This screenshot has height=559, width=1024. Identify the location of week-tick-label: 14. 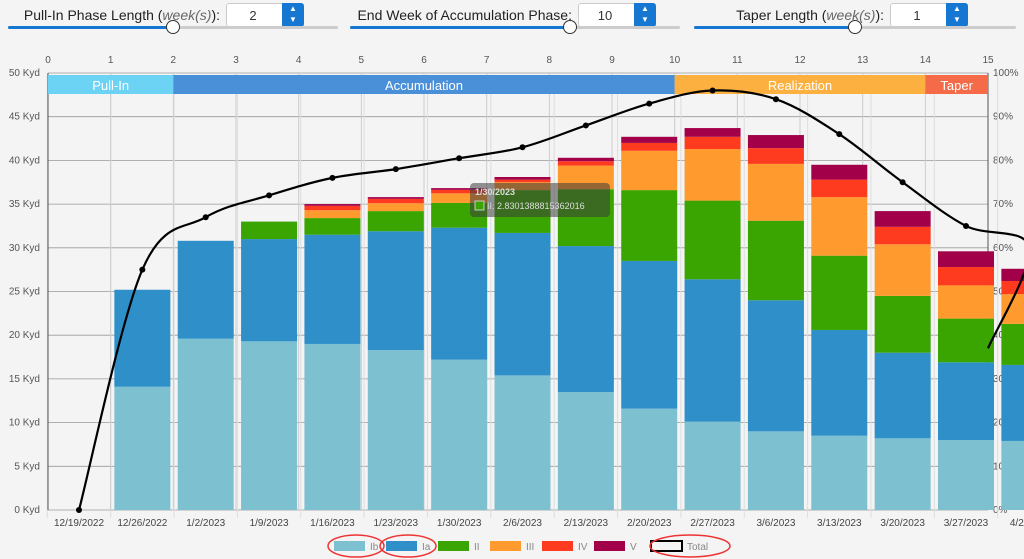
(926, 60).